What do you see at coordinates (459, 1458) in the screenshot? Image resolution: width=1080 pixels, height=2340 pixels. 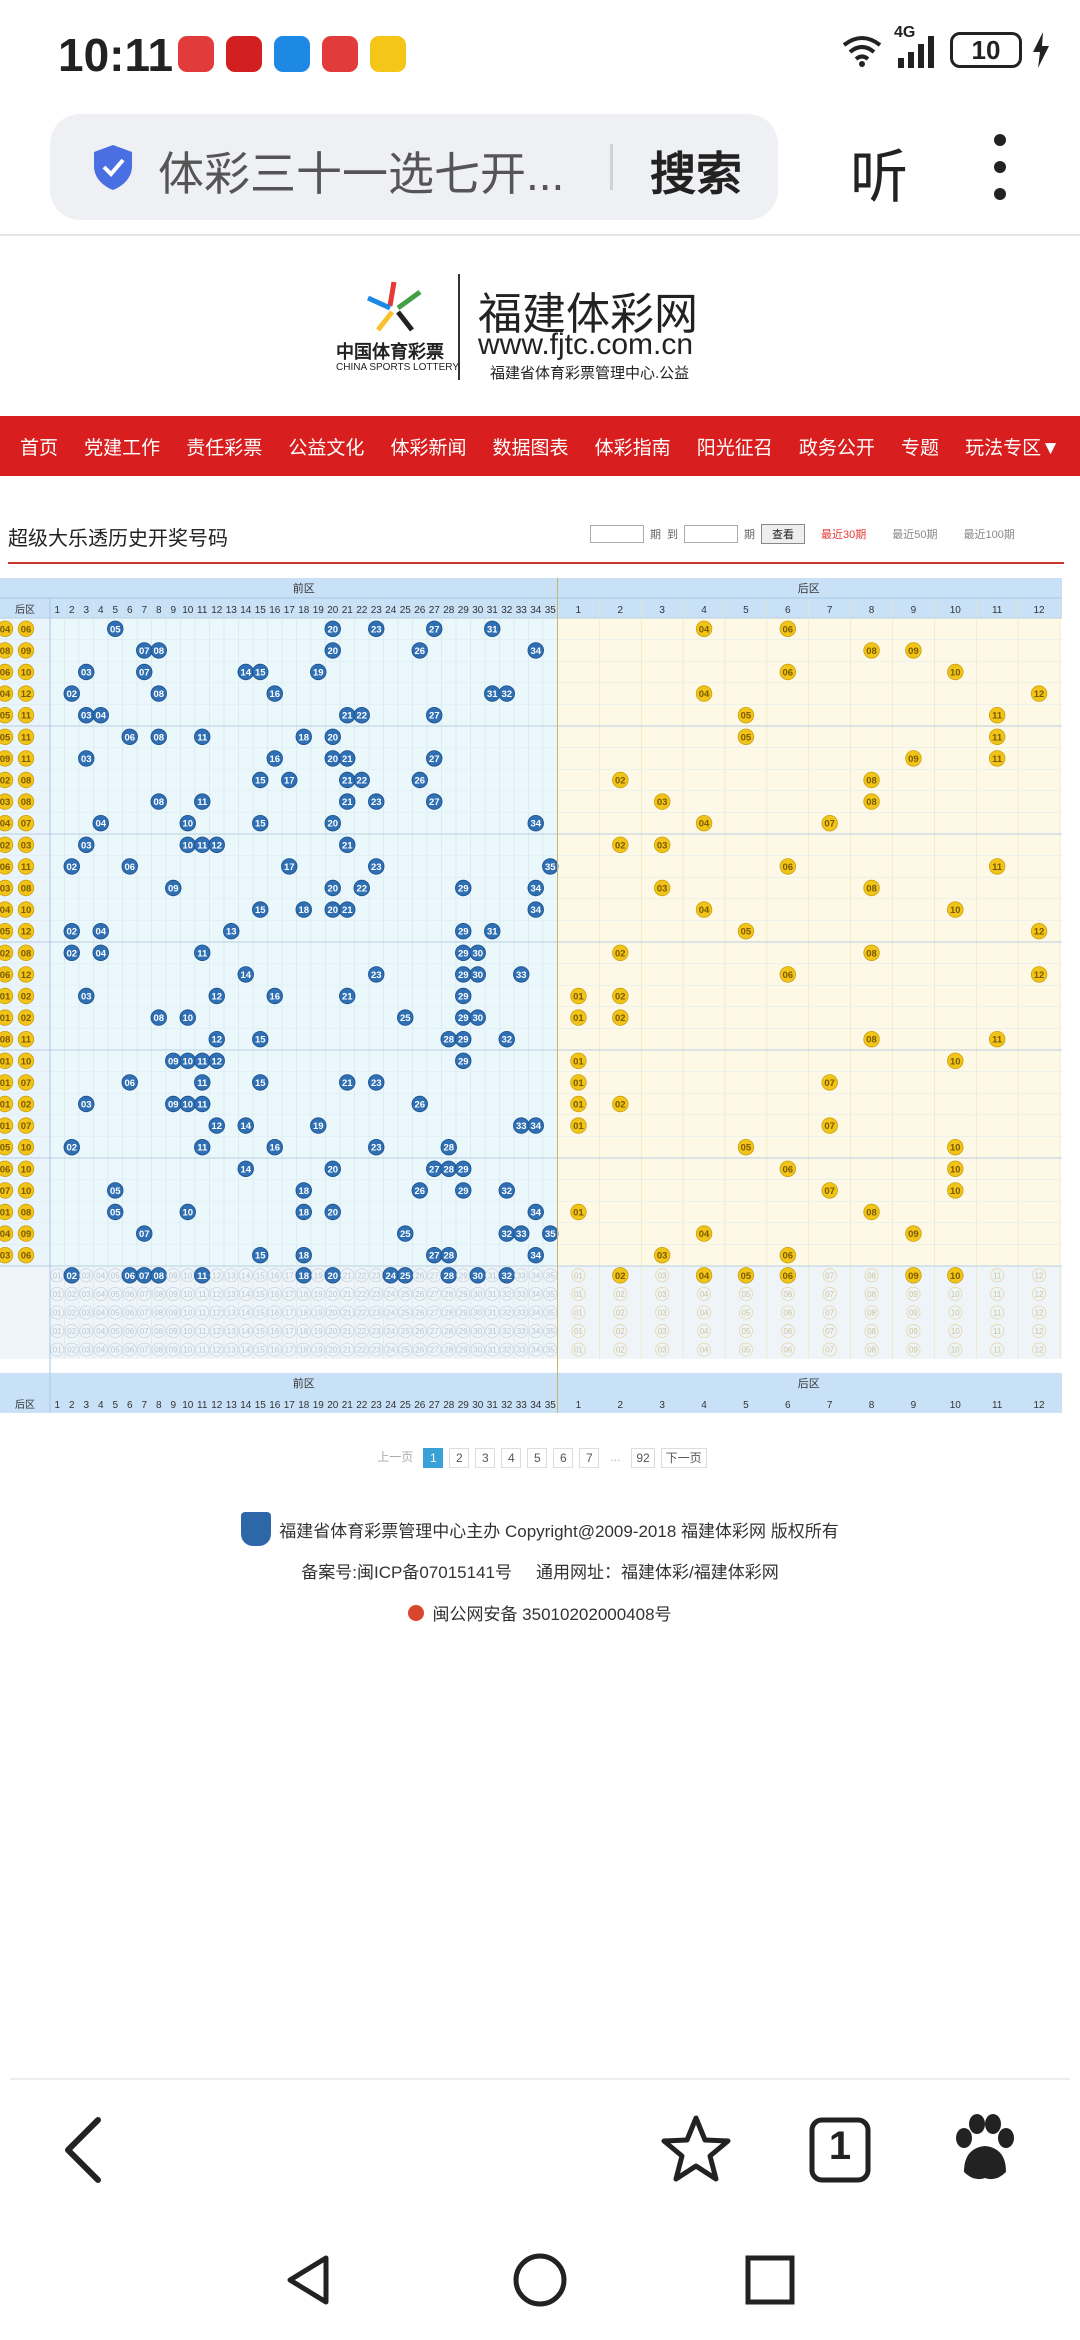 I see `page-link: 2` at bounding box center [459, 1458].